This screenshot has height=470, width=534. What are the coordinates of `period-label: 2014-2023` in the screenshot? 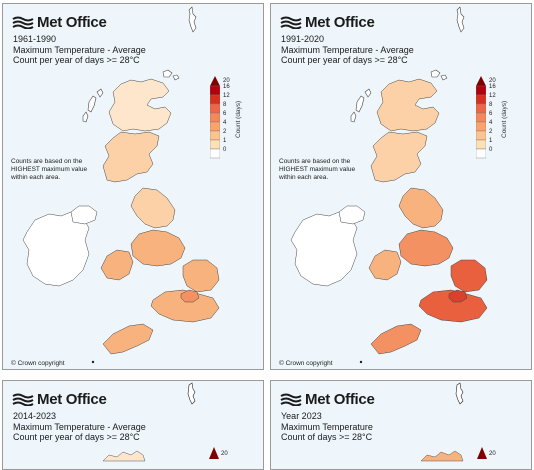 It's located at (35, 416).